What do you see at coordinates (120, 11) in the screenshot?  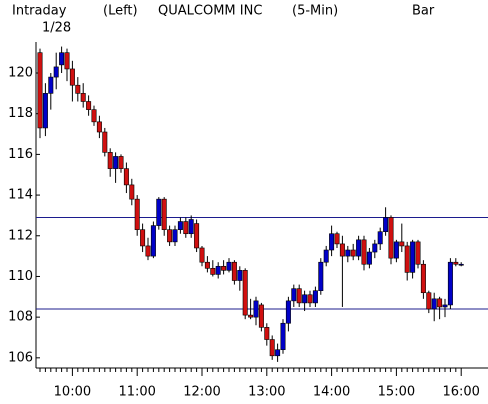 I see `header-axis: (Left)` at bounding box center [120, 11].